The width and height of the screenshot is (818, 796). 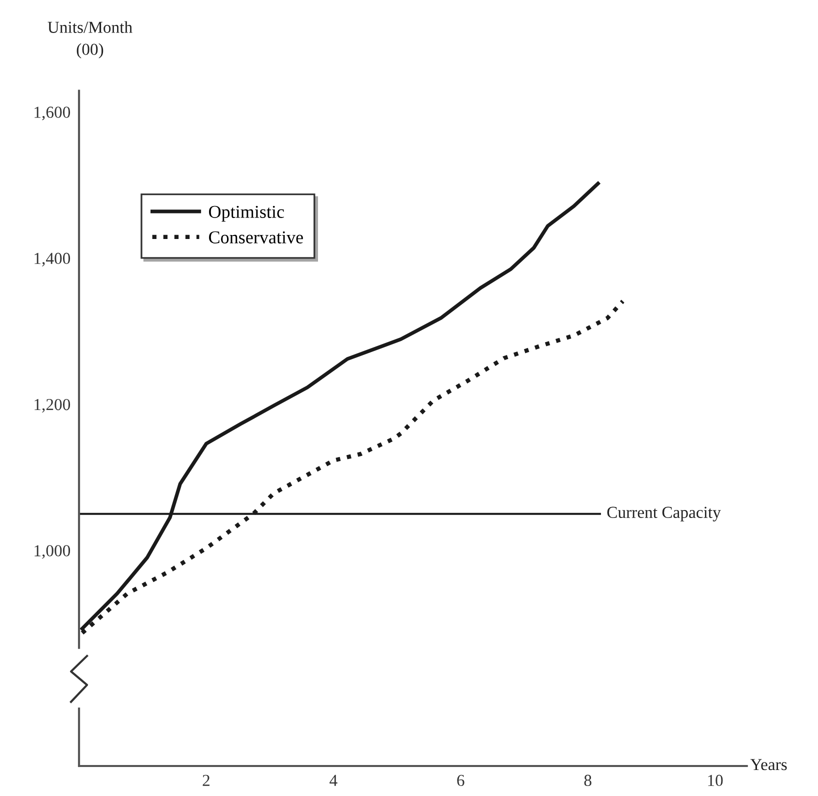 I want to click on y-tick-label: 1,200, so click(x=52, y=405).